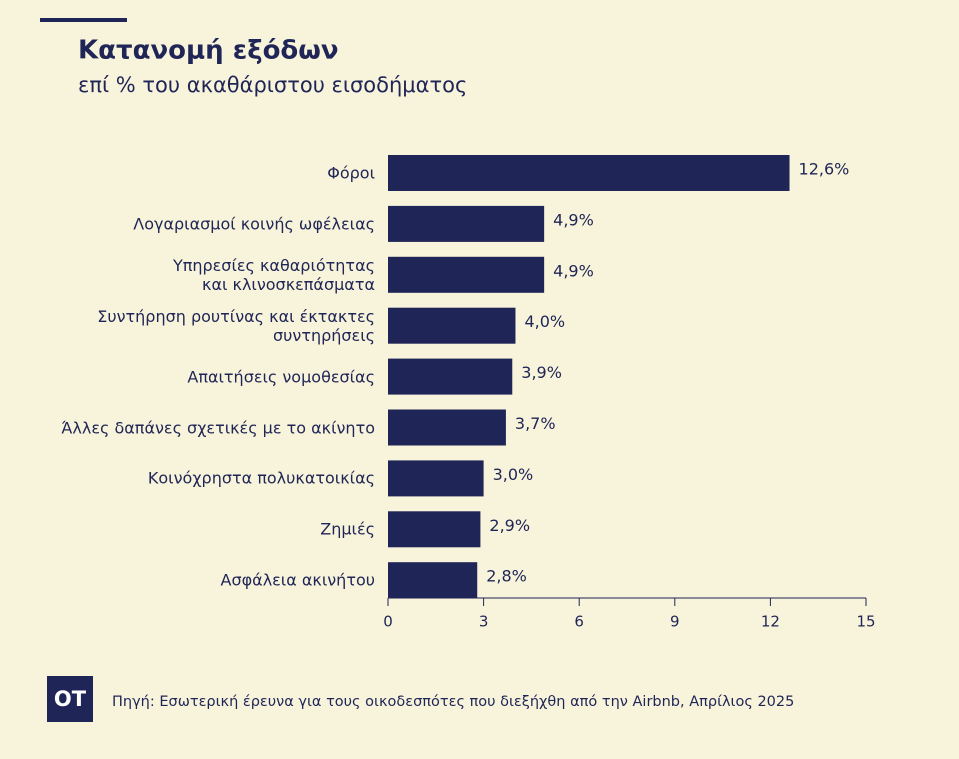 The image size is (959, 759). I want to click on x-tick-label: 6, so click(579, 622).